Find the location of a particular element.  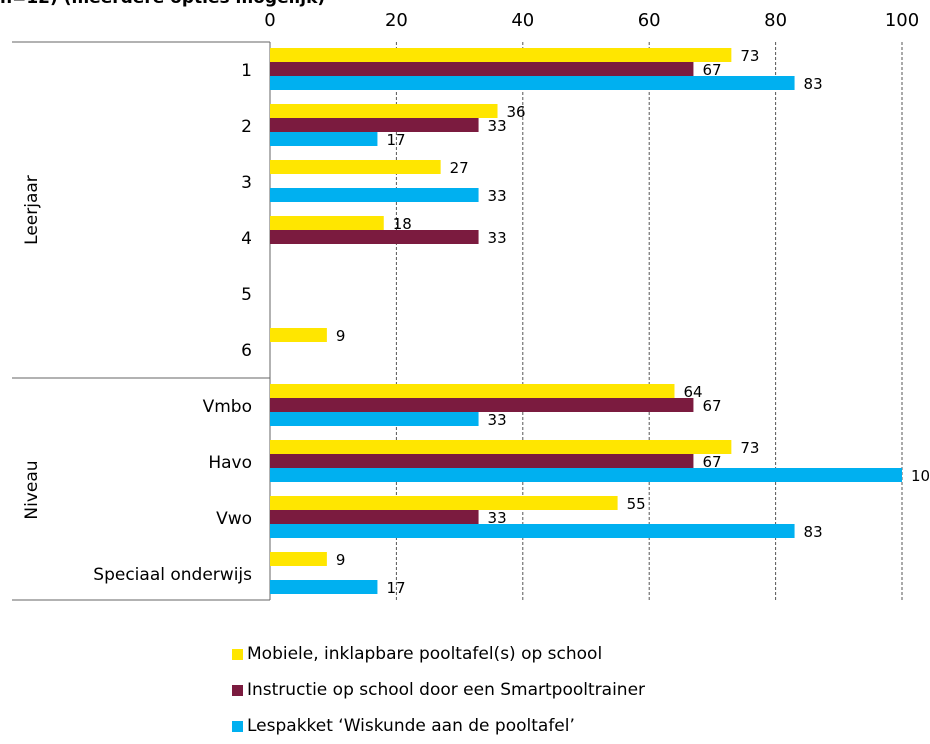

bar-s0-c8 is located at coordinates (444, 503).